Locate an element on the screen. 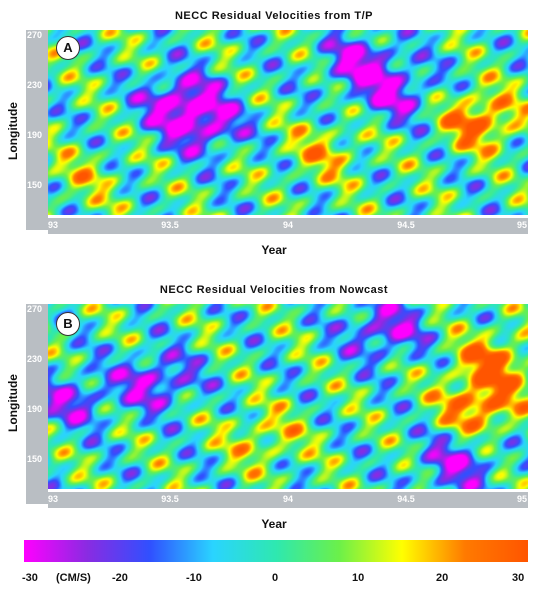 The height and width of the screenshot is (600, 548). chart-a-x-axis: 93 93.5 94 94.5 95 is located at coordinates (288, 226).